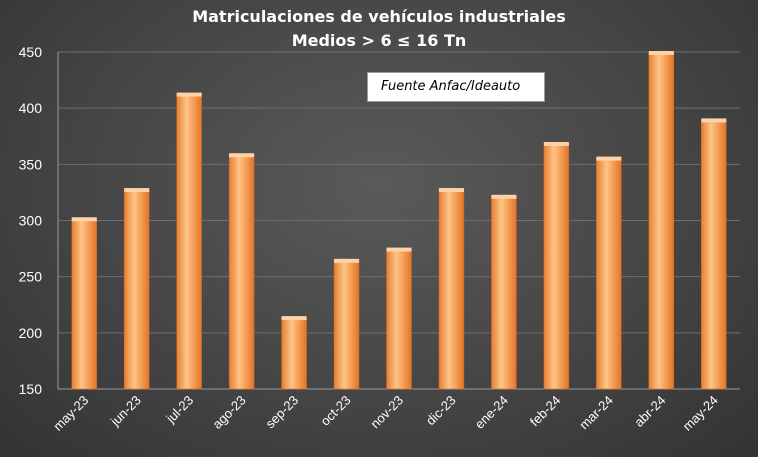  Describe the element at coordinates (456, 87) in the screenshot. I see `source-annotation: Fuente Anfac/Ideauto` at that location.